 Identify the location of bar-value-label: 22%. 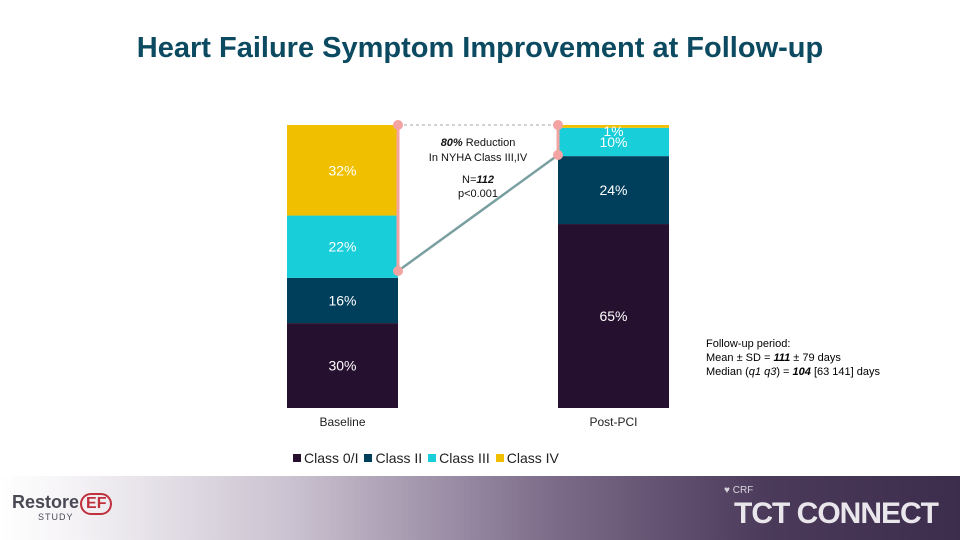
(342, 247).